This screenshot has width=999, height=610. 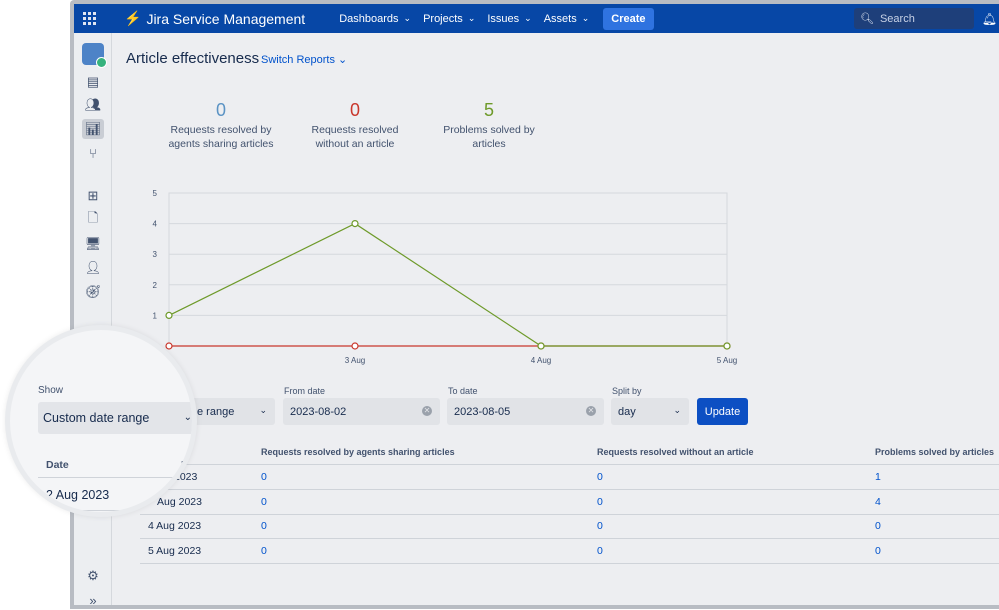 What do you see at coordinates (935, 452) in the screenshot?
I see `col-header-problems: Problems solved by articles` at bounding box center [935, 452].